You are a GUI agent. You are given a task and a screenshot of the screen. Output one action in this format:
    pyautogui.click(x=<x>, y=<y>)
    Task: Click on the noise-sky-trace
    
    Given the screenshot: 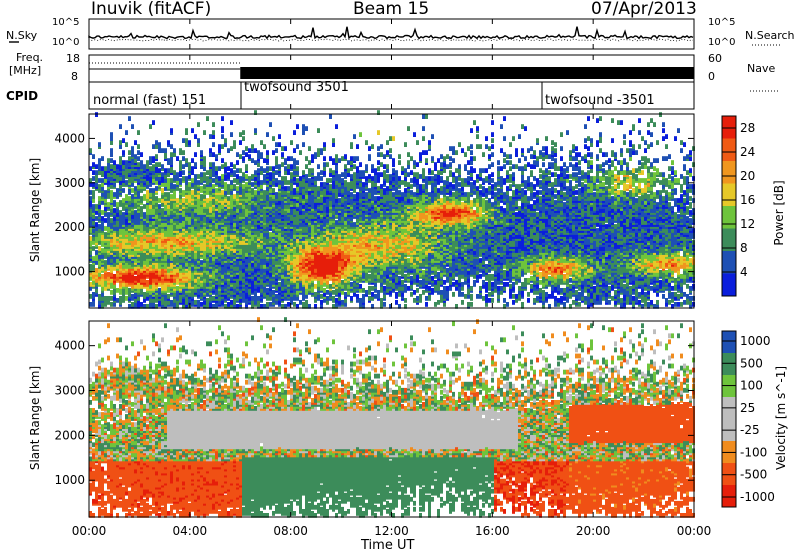 What is the action you would take?
    pyautogui.click(x=391, y=33)
    